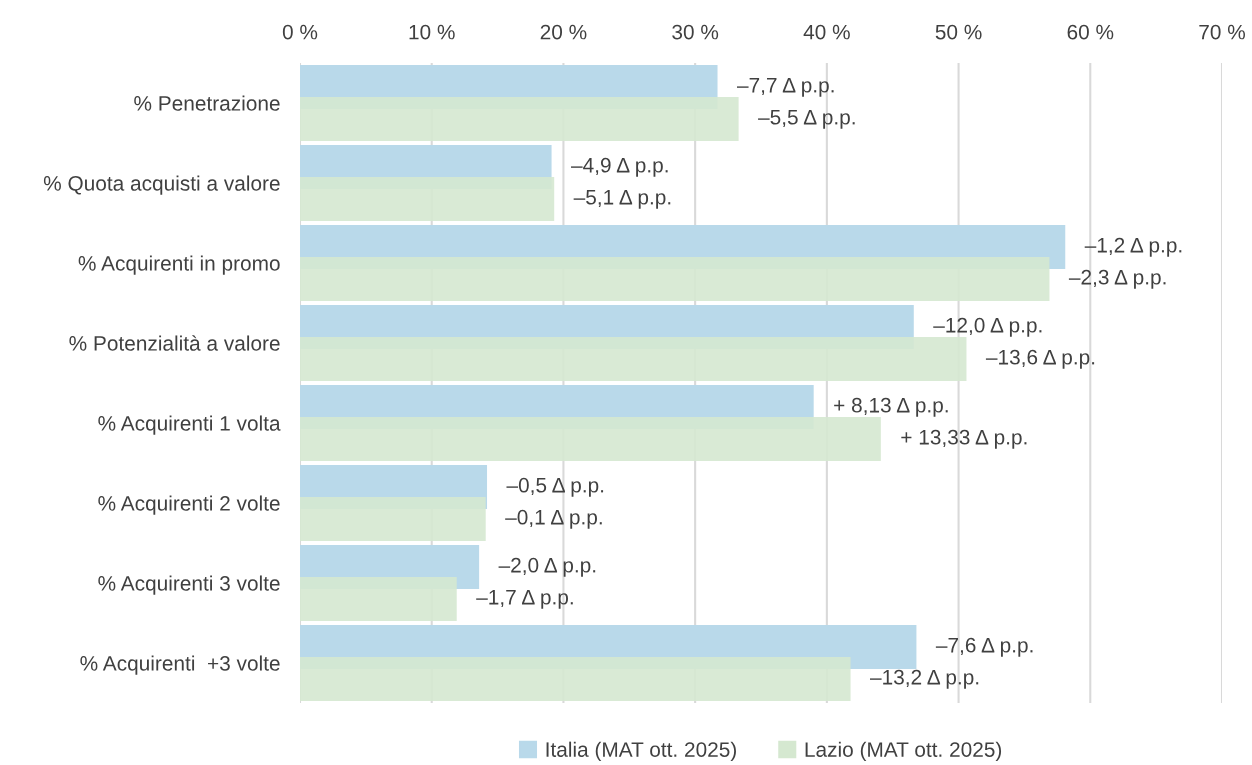  I want to click on x-tick-label: 40 %, so click(826, 32).